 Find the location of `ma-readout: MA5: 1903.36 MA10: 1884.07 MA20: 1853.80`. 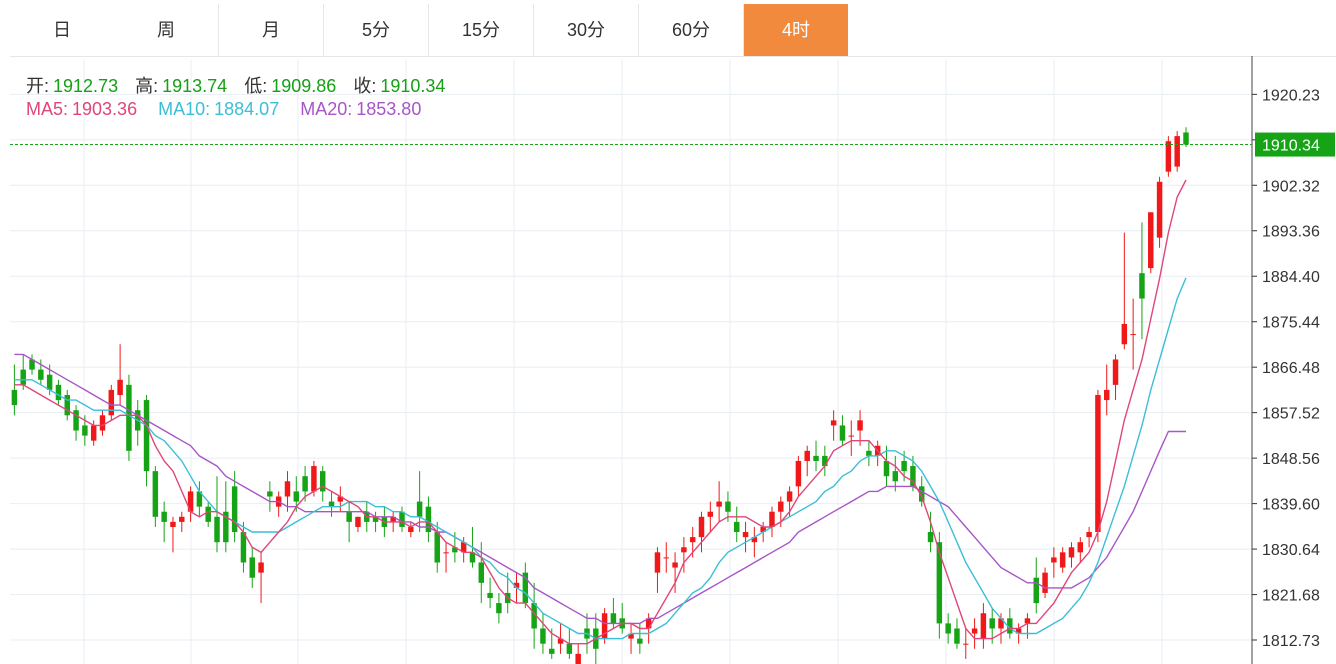

ma-readout: MA5: 1903.36 MA10: 1884.07 MA20: 1853.80 is located at coordinates (225, 109).